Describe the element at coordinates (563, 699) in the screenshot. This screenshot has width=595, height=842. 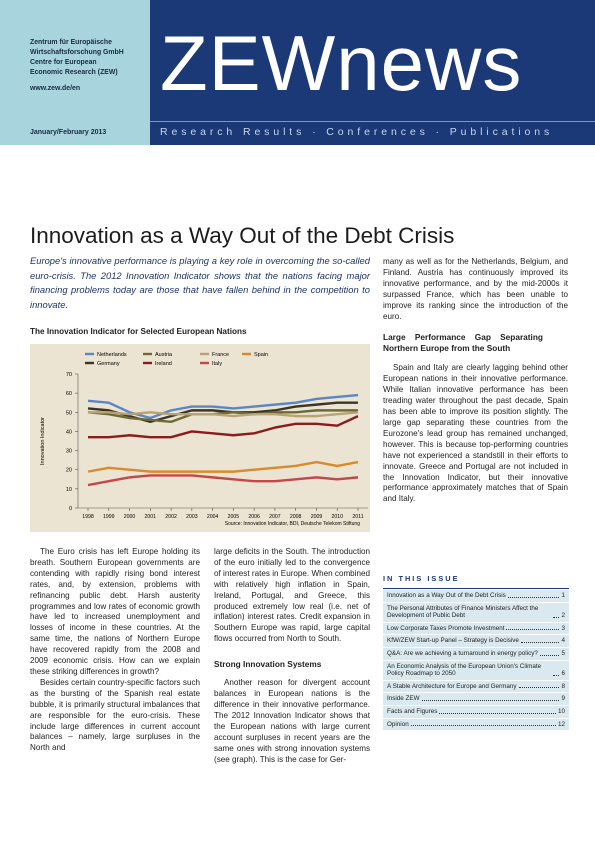
I see `issue-item-page: 9` at that location.